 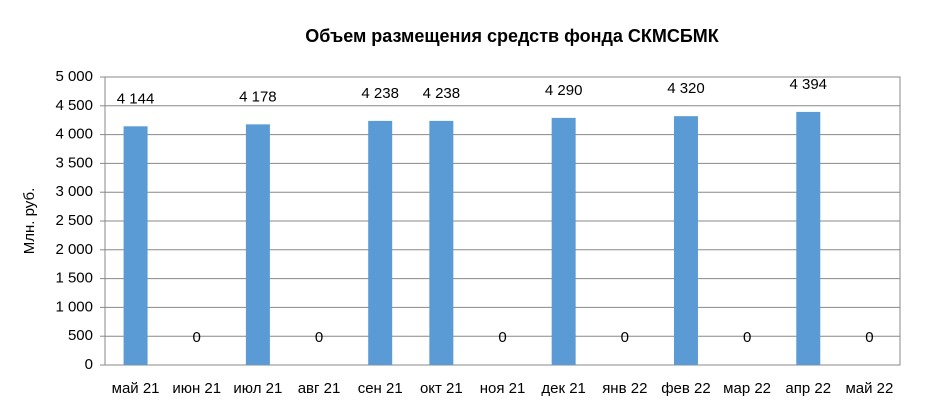 I want to click on x-tick-label: май 21, so click(x=136, y=388).